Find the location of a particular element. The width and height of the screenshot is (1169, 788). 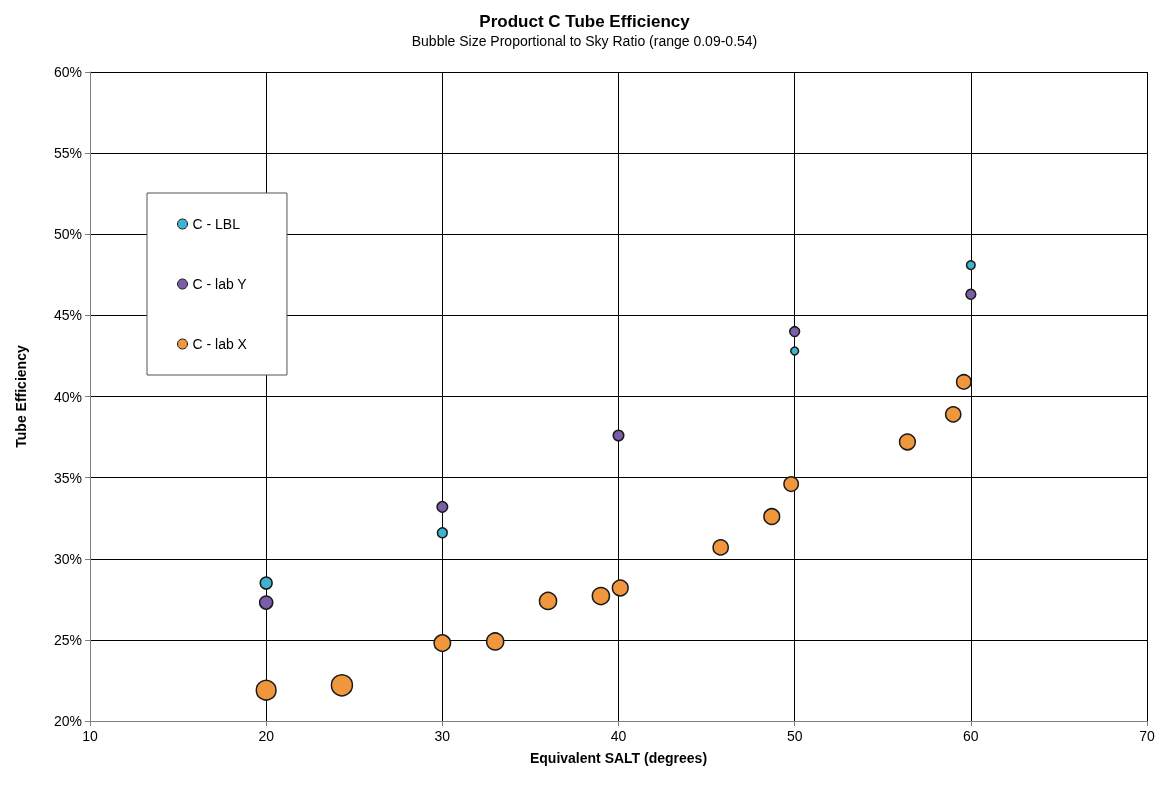

x-tick-label: 50 is located at coordinates (794, 736).